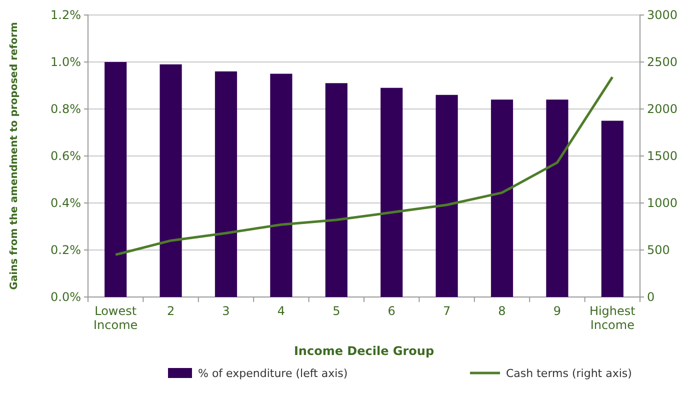 The width and height of the screenshot is (689, 408). Describe the element at coordinates (65, 109) in the screenshot. I see `y-tick-label: 0.8%` at that location.